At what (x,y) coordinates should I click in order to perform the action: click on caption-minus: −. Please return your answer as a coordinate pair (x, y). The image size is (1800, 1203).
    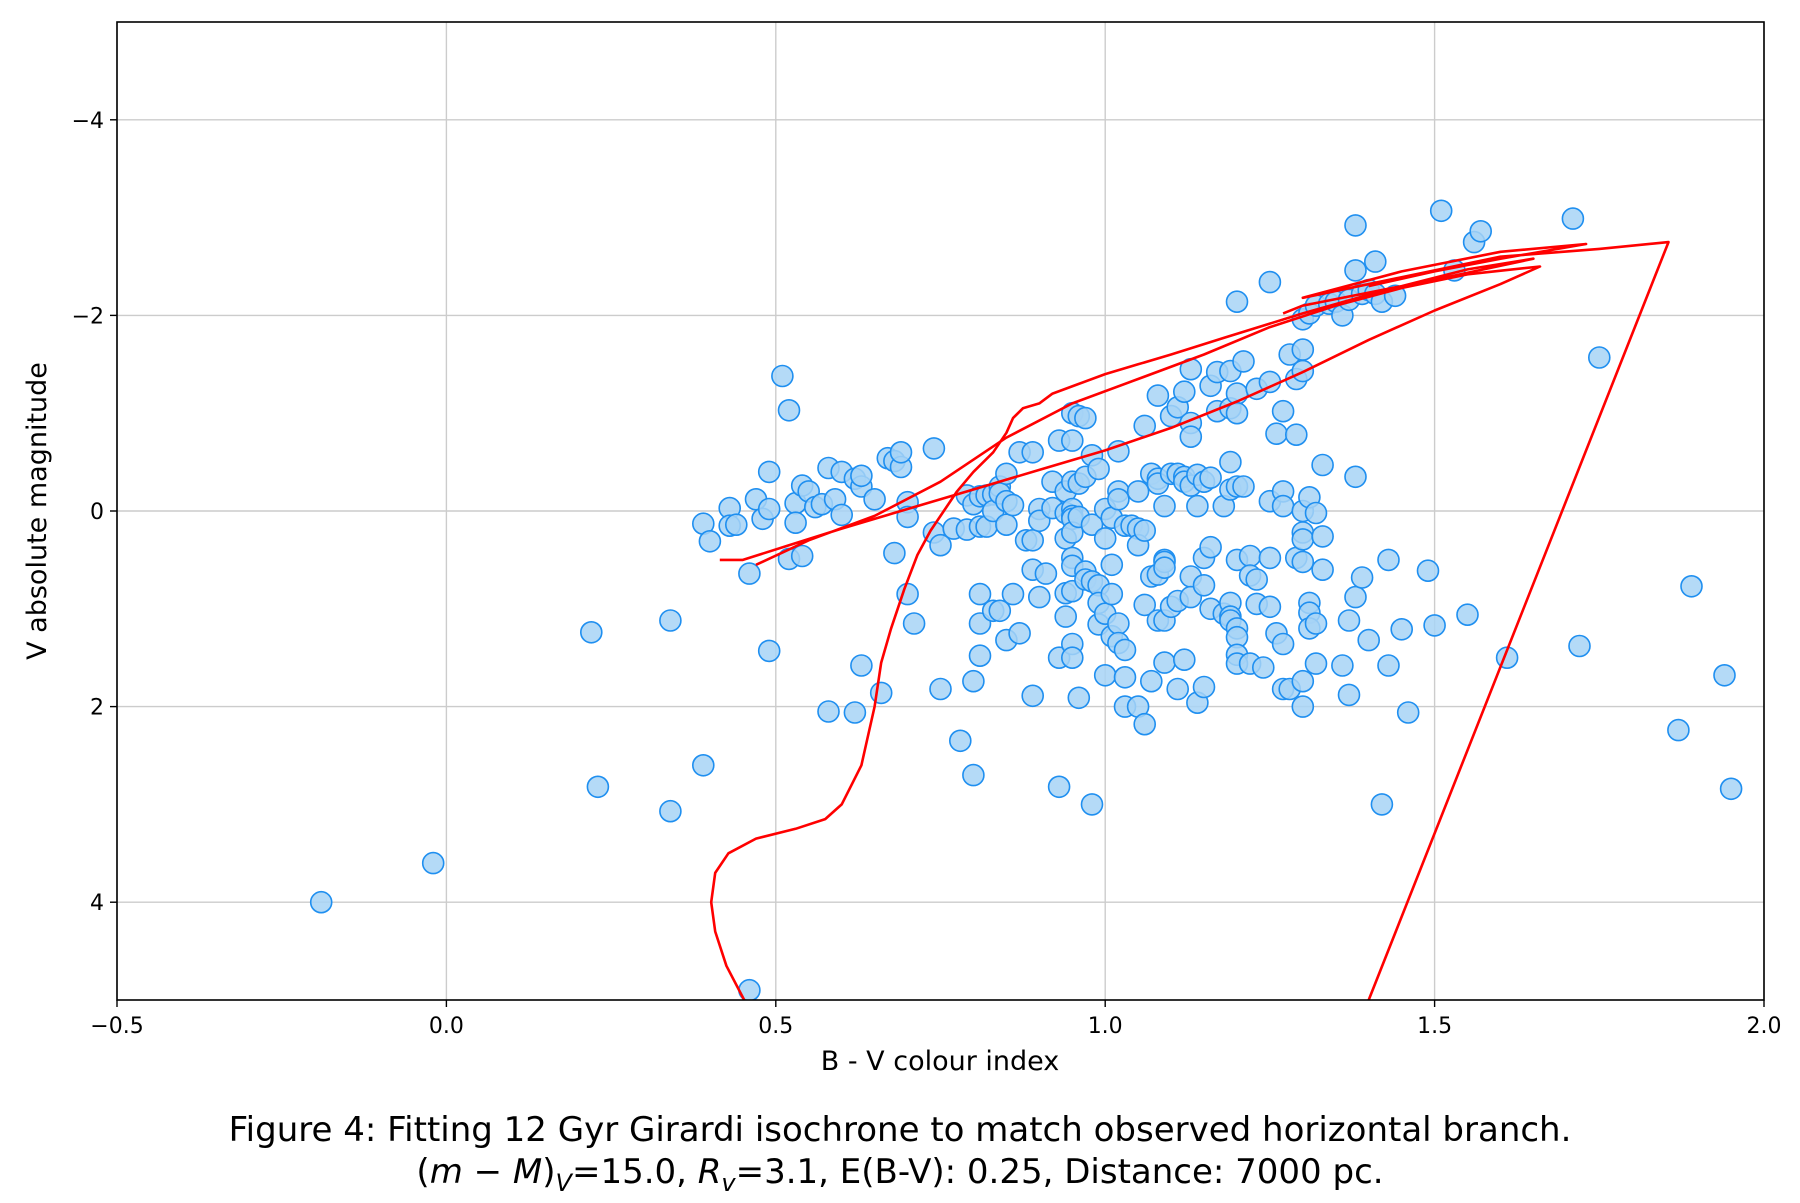
    Looking at the image, I should click on (487, 1172).